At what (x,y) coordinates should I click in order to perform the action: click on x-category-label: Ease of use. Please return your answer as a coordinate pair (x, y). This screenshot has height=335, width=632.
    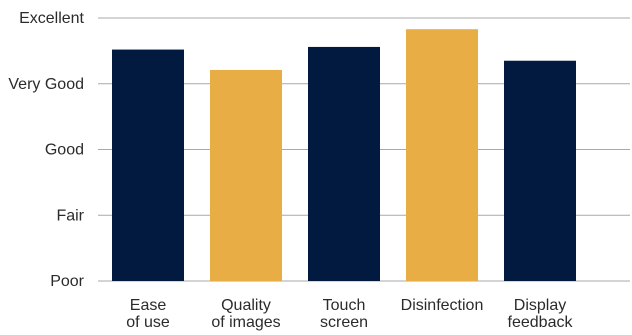
    Looking at the image, I should click on (148, 314).